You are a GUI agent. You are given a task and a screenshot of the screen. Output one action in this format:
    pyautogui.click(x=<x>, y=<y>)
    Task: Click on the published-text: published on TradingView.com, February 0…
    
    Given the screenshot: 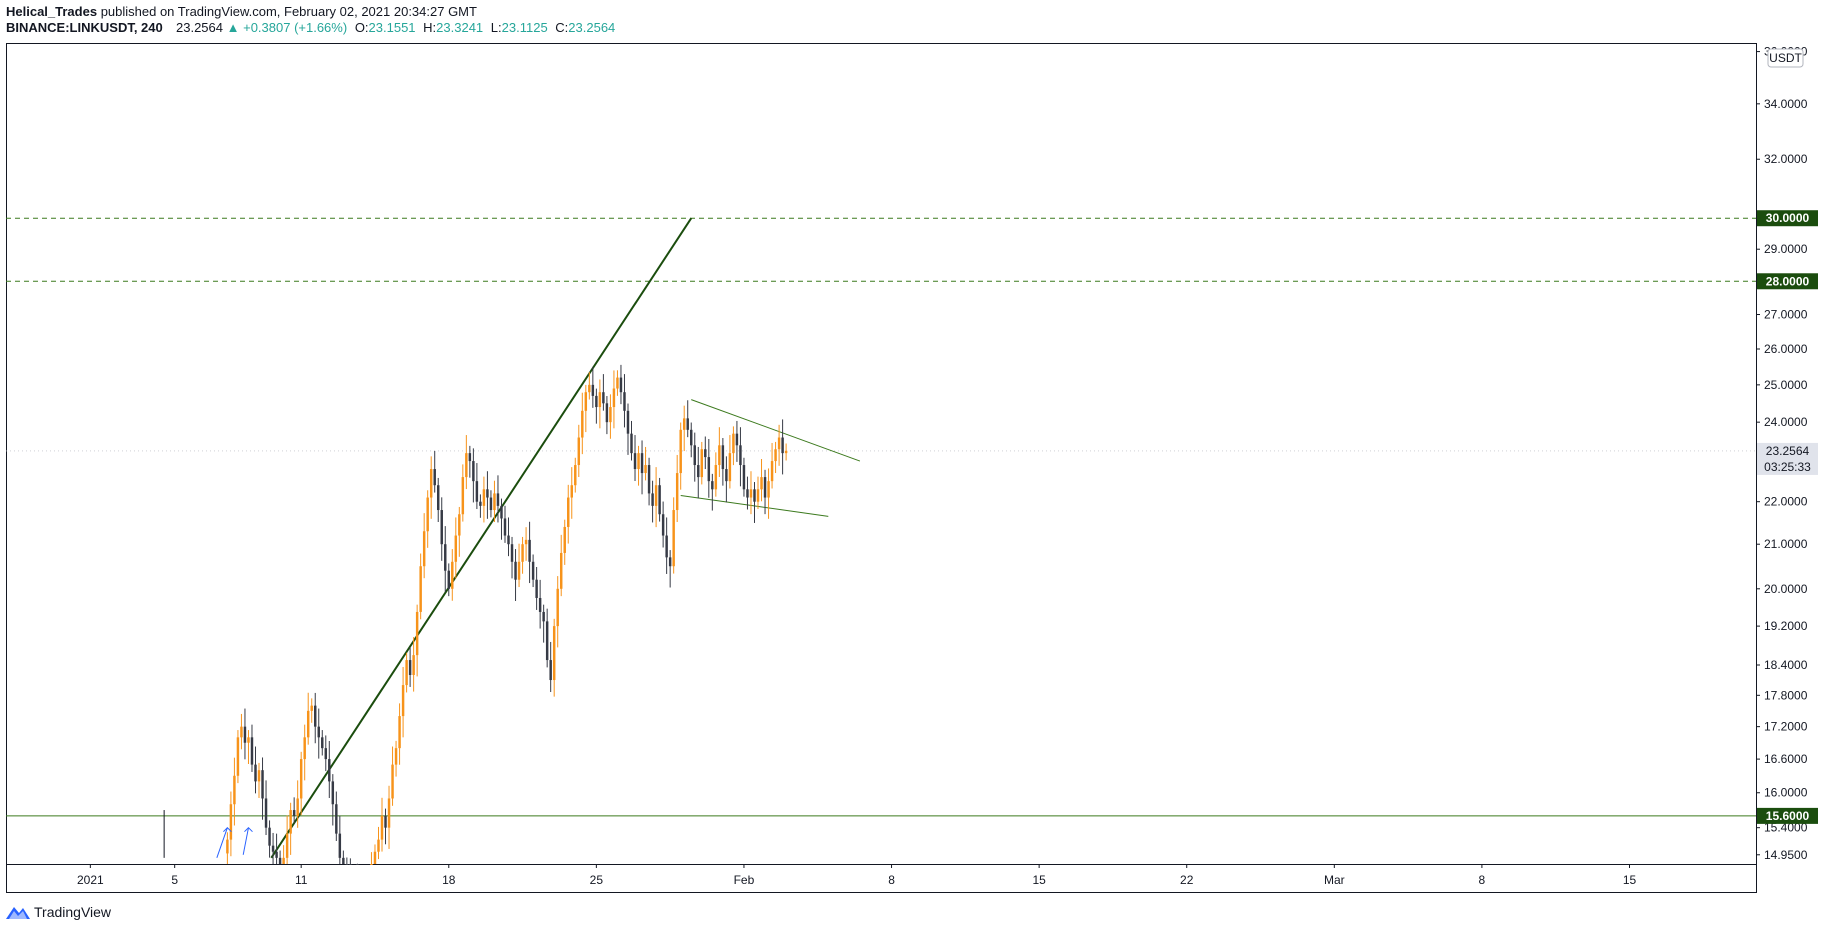 What is the action you would take?
    pyautogui.click(x=288, y=11)
    